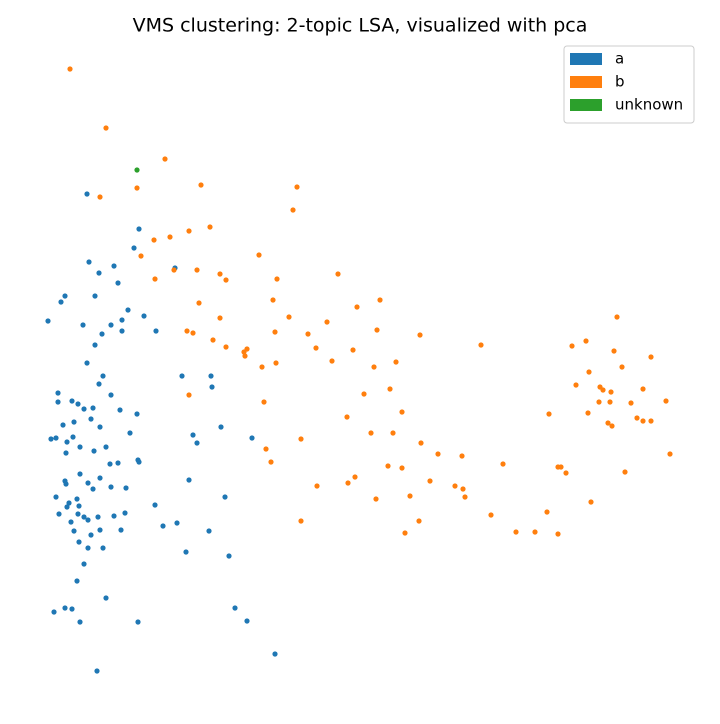  I want to click on legend-label: unknown, so click(649, 105).